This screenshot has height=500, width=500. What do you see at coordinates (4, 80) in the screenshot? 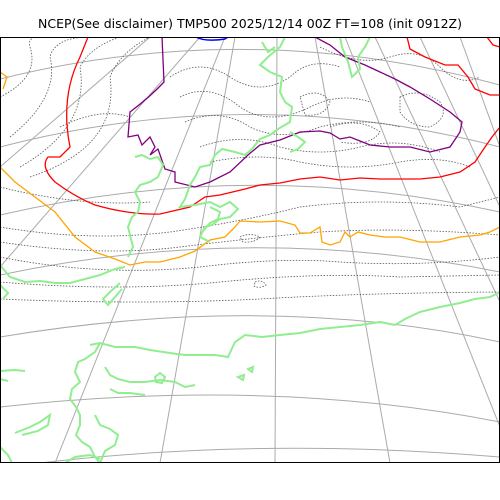
I see `temperature-contour-orange` at bounding box center [4, 80].